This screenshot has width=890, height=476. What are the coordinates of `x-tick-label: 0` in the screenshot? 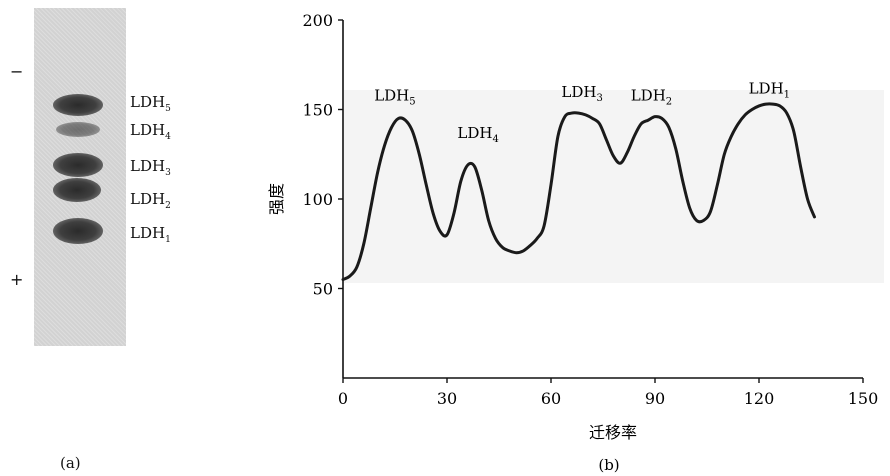 It's located at (343, 398).